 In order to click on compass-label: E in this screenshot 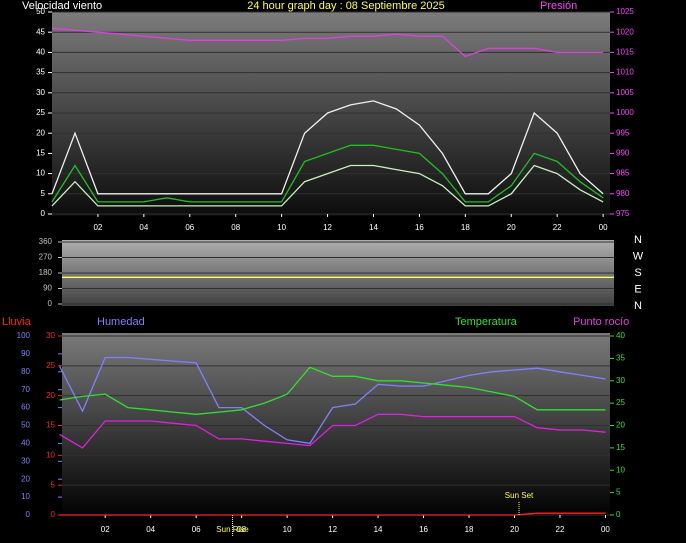, I will do `click(637, 289)`.